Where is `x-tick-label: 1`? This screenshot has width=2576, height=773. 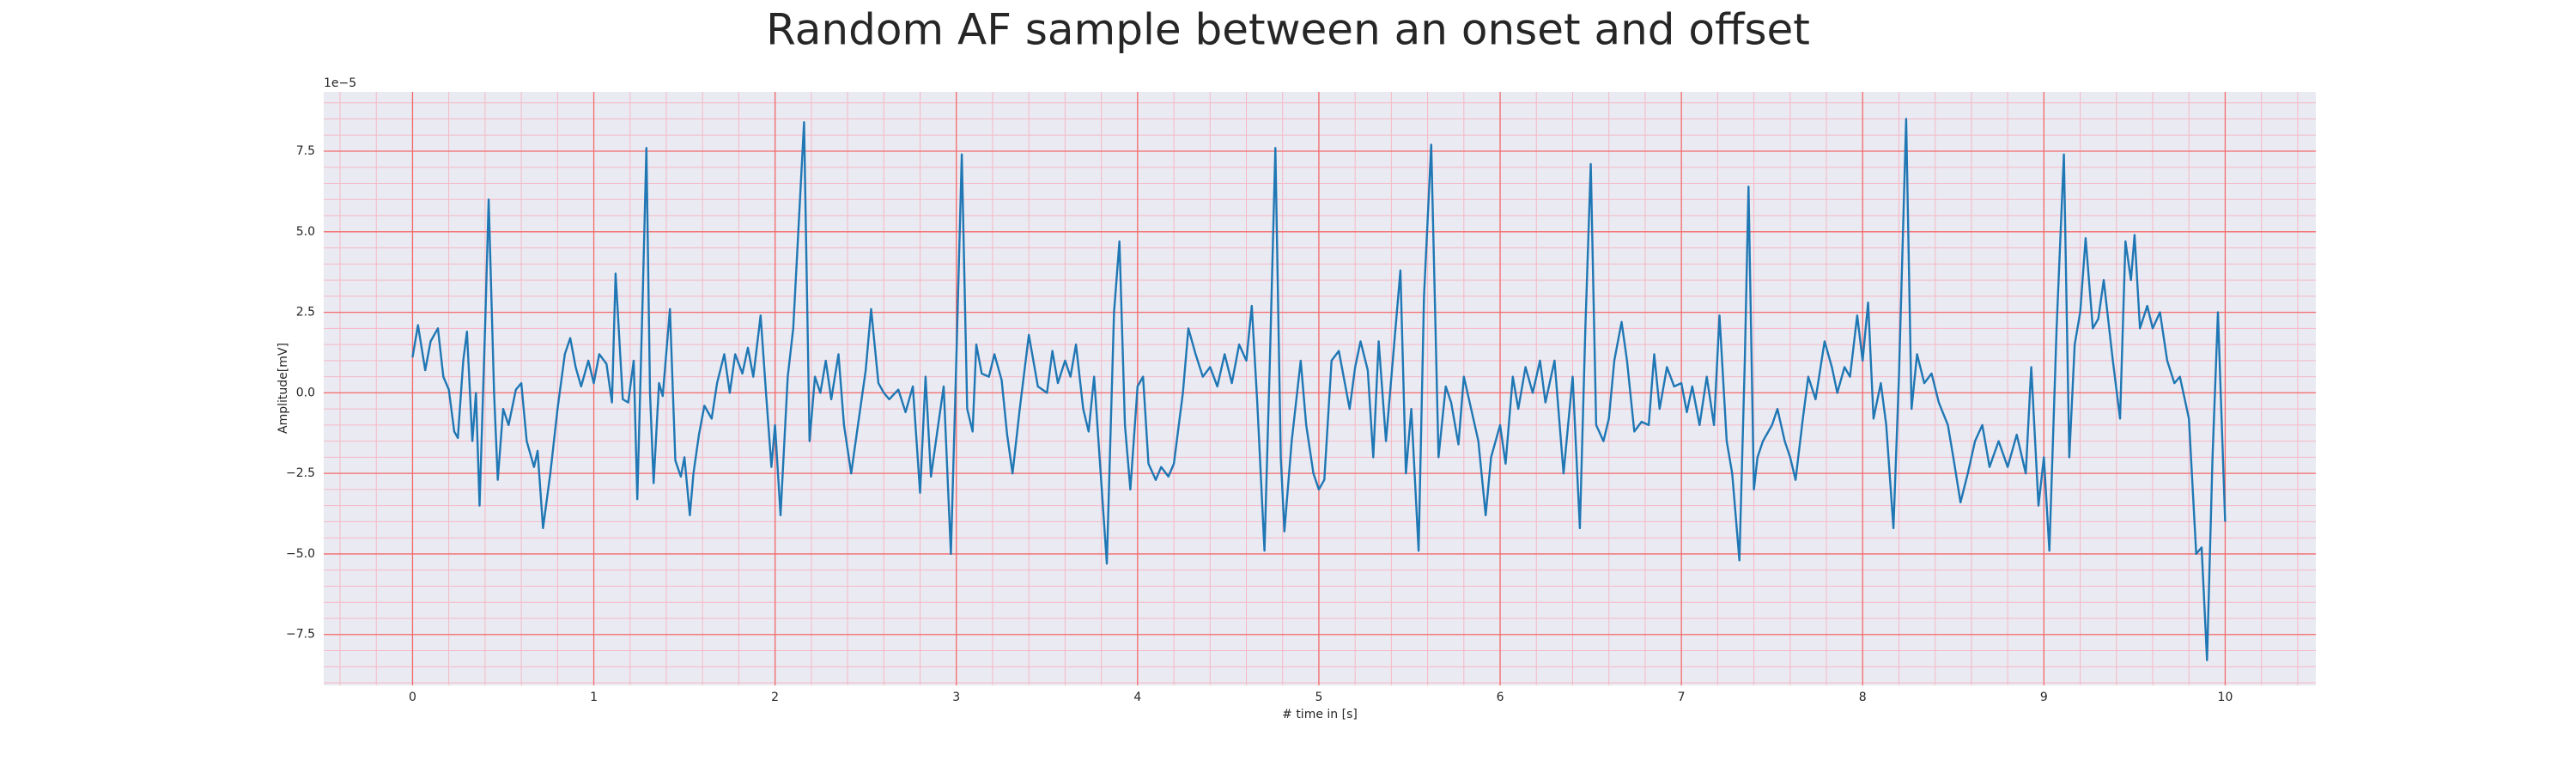 x-tick-label: 1 is located at coordinates (594, 697).